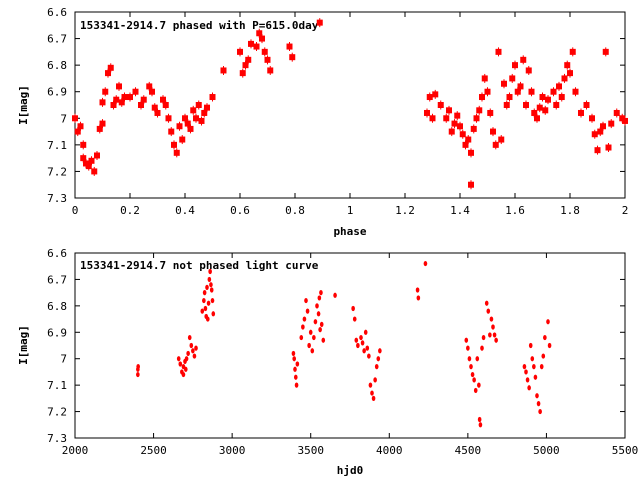 This screenshot has width=640, height=480. I want to click on y-tick-label: 7.2, so click(57, 171).